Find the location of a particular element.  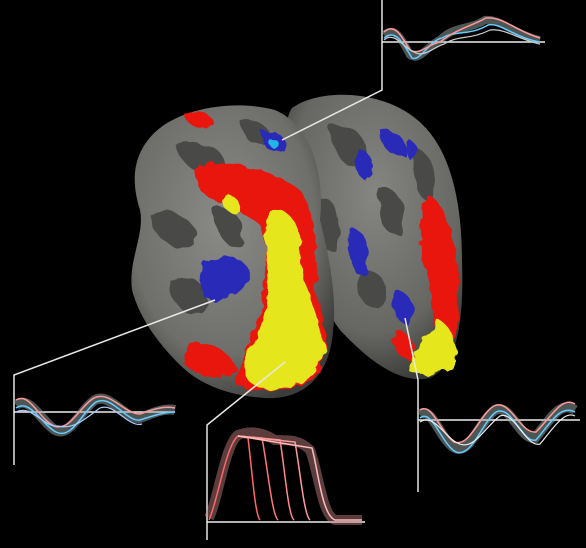

response-inset-left is located at coordinates (94, 415).